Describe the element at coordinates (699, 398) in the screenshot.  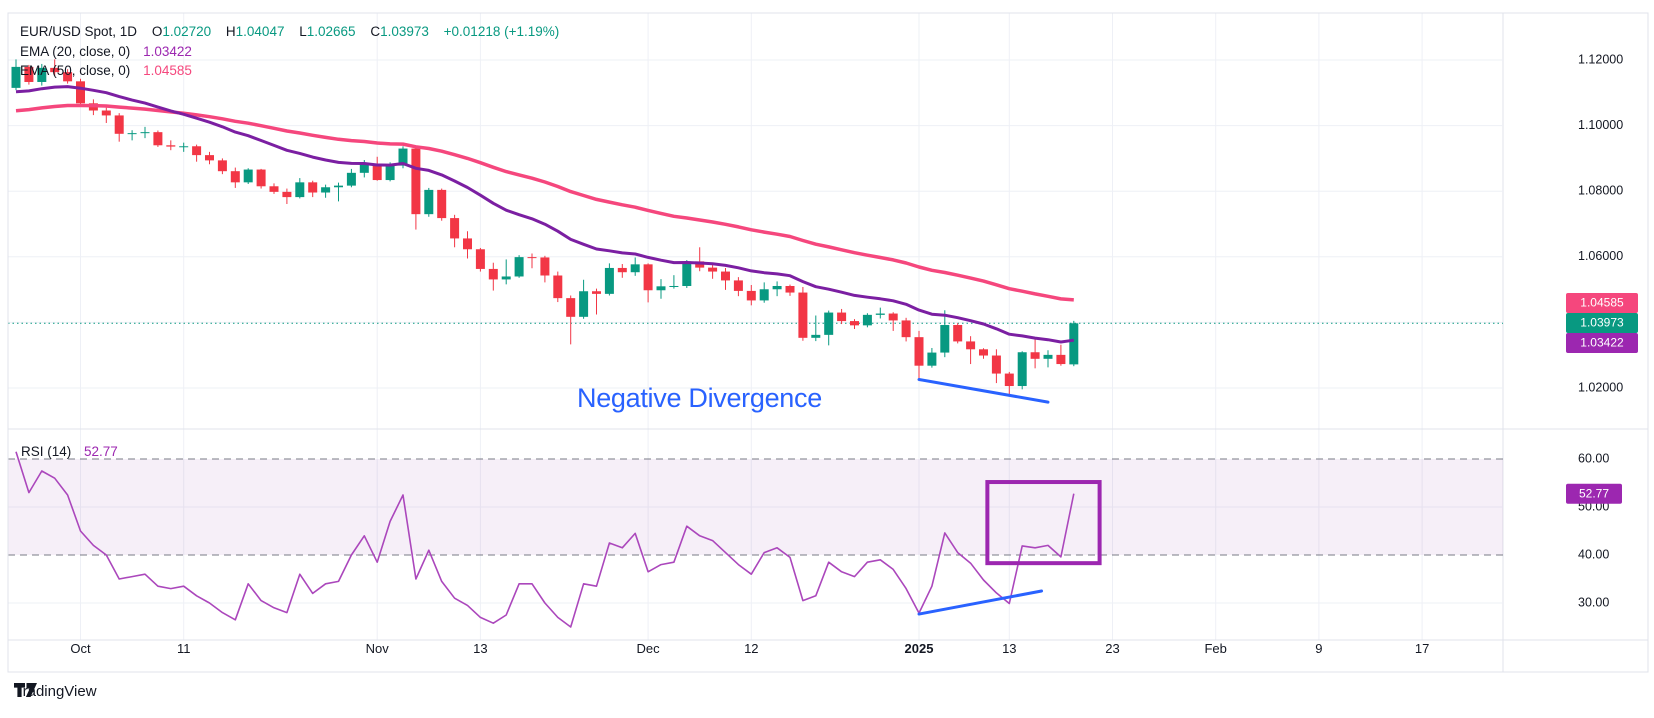
I see `negative-divergence-label: Negative Divergence` at that location.